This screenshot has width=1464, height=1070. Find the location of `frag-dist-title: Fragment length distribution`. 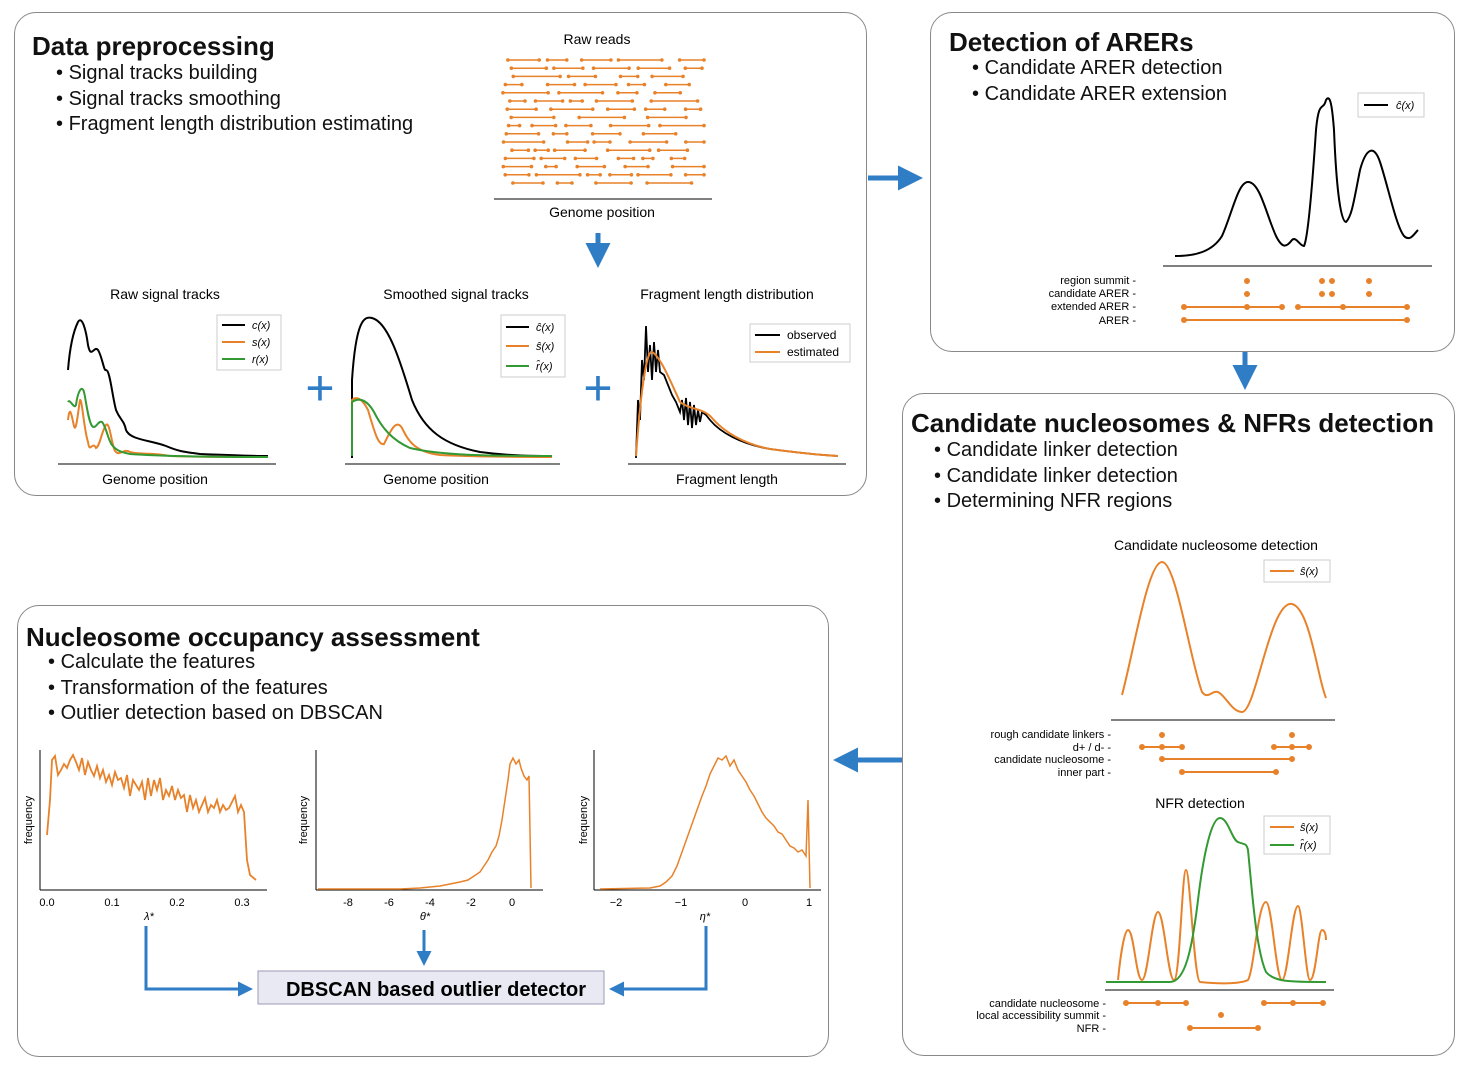

frag-dist-title: Fragment length distribution is located at coordinates (727, 294).